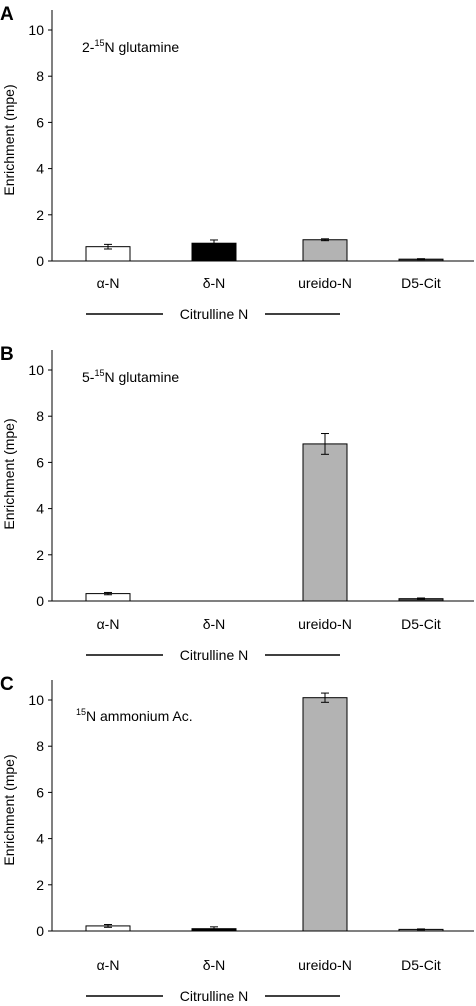 The height and width of the screenshot is (1006, 476). Describe the element at coordinates (7, 354) in the screenshot. I see `panel-label: B` at that location.